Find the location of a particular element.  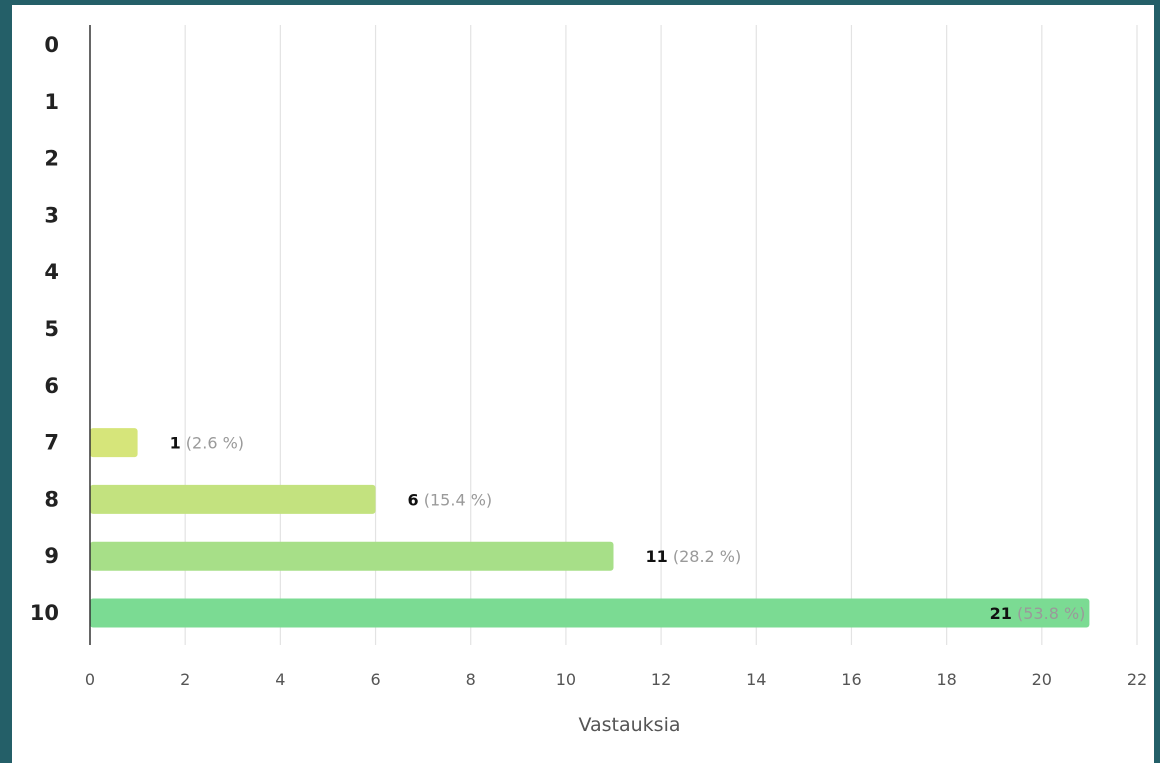

value-label: 21 (53.8 %) is located at coordinates (1038, 613).